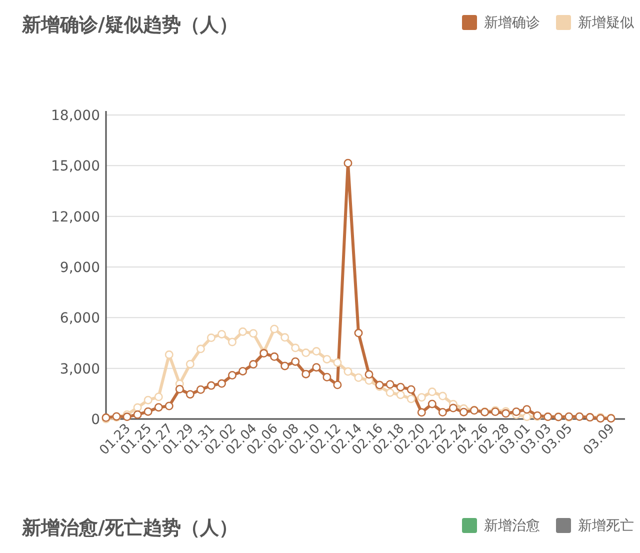  Describe the element at coordinates (75, 116) in the screenshot. I see `y-tick-label: 18,000` at that location.